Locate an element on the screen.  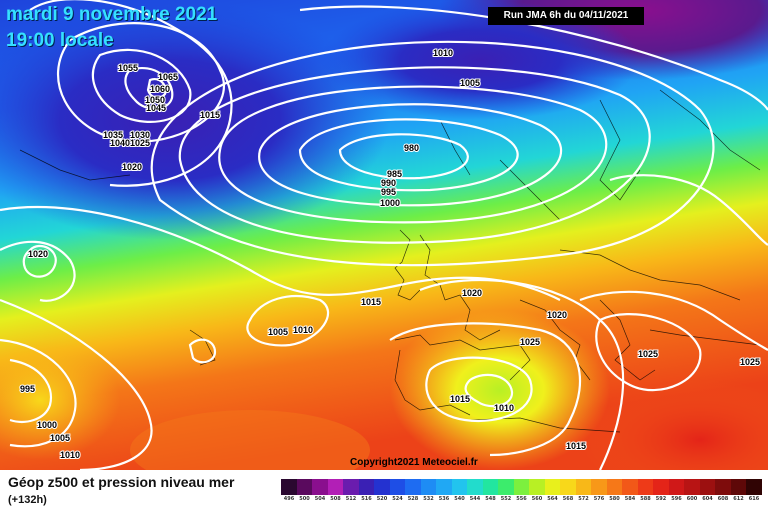
isobar-label: 1060 is located at coordinates (160, 89).